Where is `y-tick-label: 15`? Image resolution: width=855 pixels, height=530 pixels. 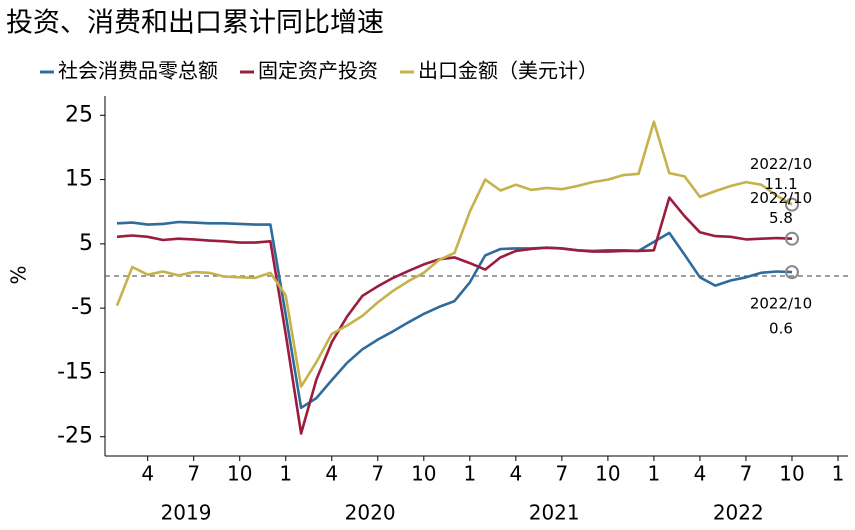
y-tick-label: 15 is located at coordinates (79, 179).